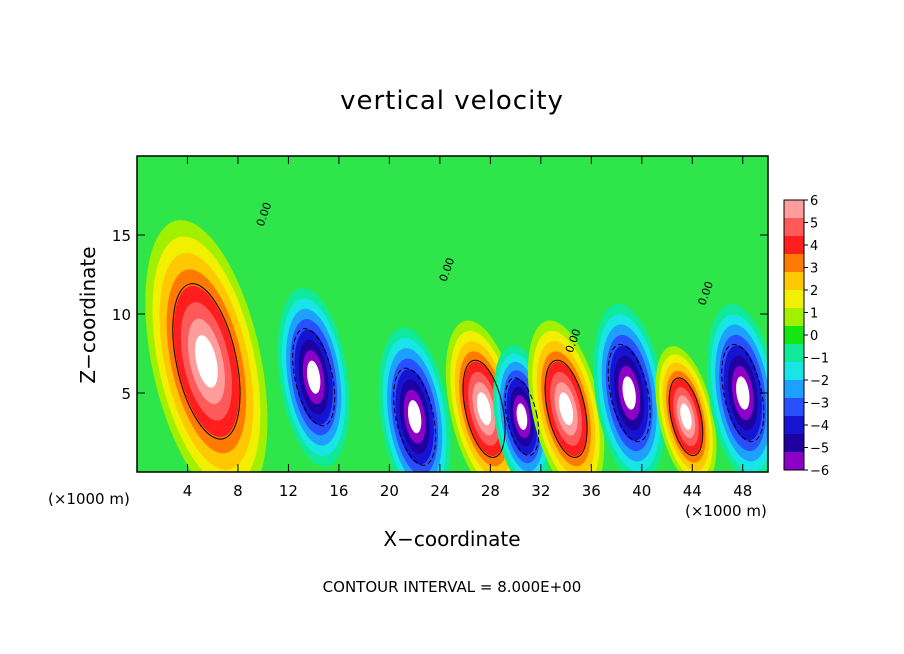 The width and height of the screenshot is (904, 654). I want to click on colorbar-tick-label-3: 3, so click(814, 269).